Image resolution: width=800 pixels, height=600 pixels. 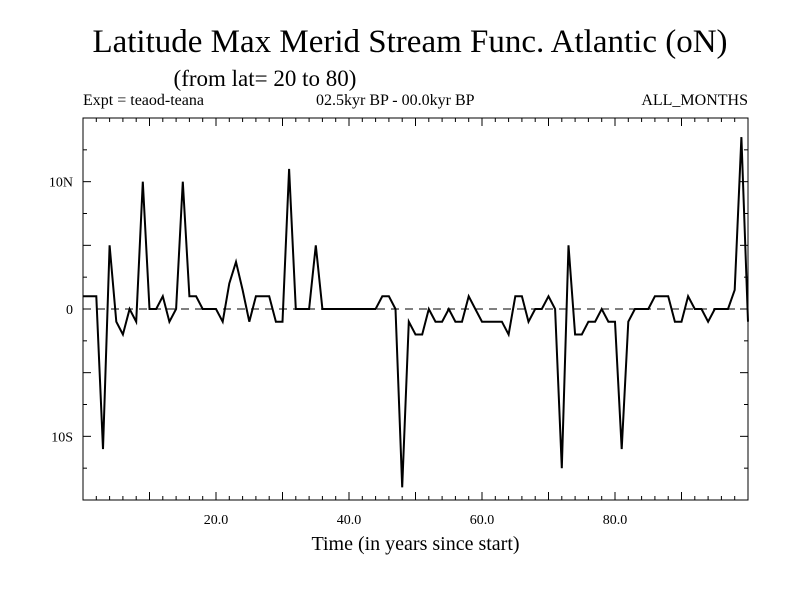 I want to click on x-axis-label: Time (in years since start), so click(x=415, y=544).